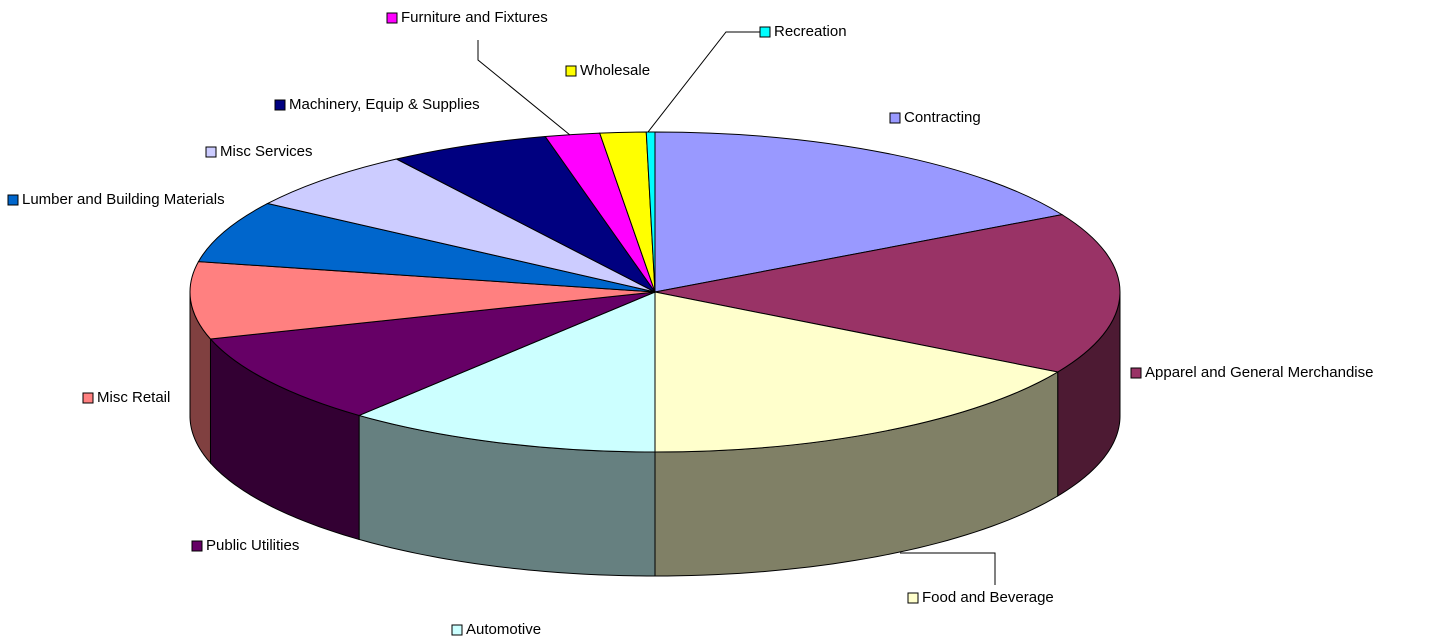 This screenshot has width=1439, height=641. I want to click on slice-label: Misc Retail, so click(133, 397).